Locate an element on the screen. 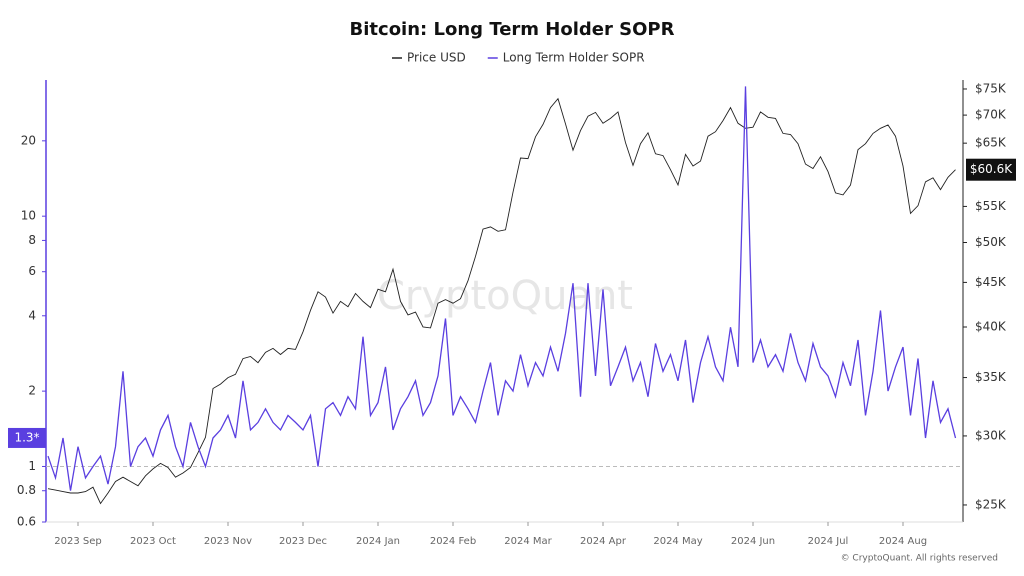 This screenshot has height=576, width=1024. footer: © CryptoQuant. All rights reserved is located at coordinates (919, 559).